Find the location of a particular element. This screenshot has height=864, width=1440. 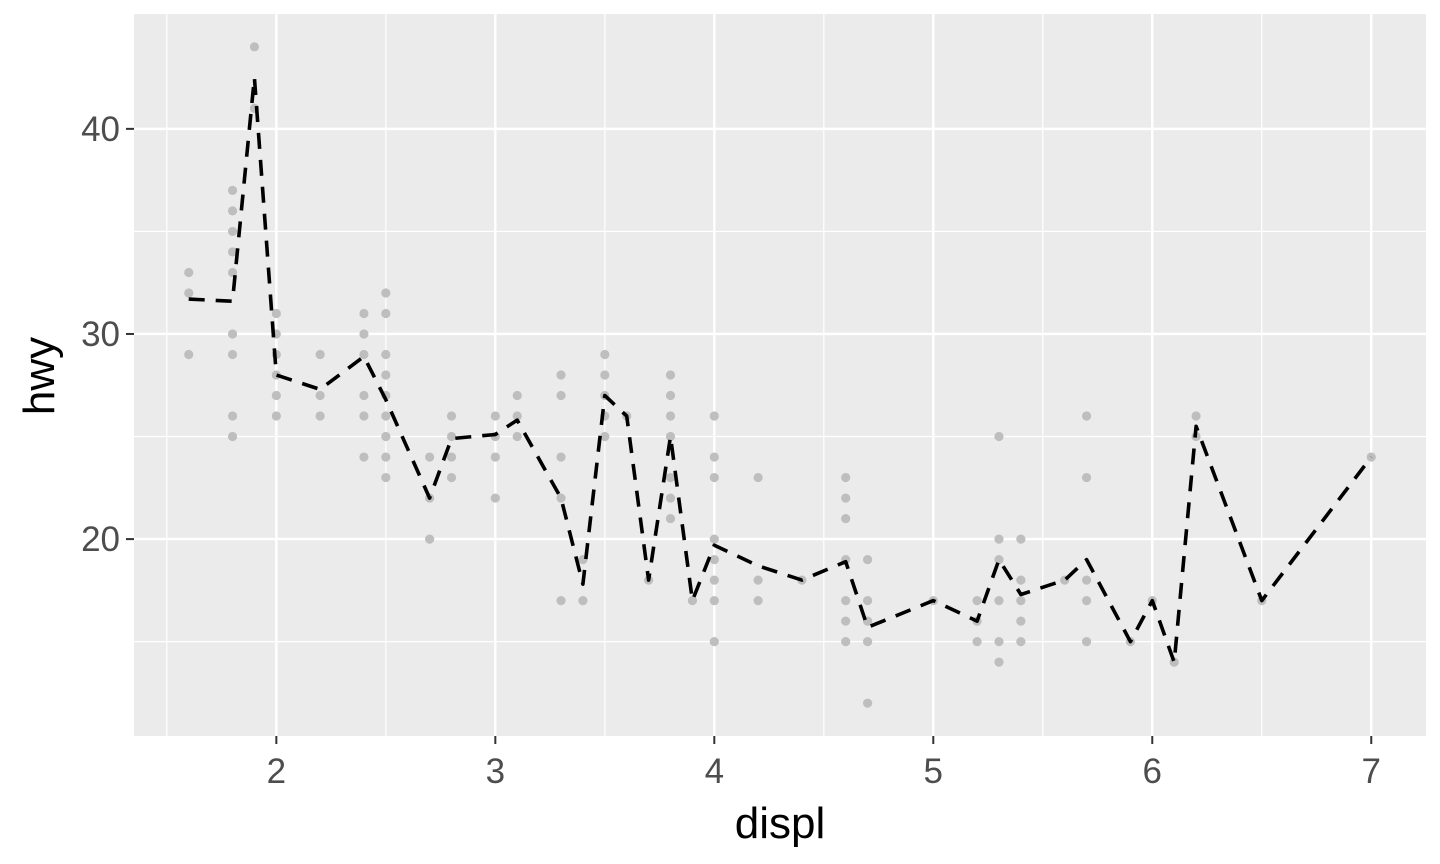

y-axis: 20 30 40 is located at coordinates (107, 334).